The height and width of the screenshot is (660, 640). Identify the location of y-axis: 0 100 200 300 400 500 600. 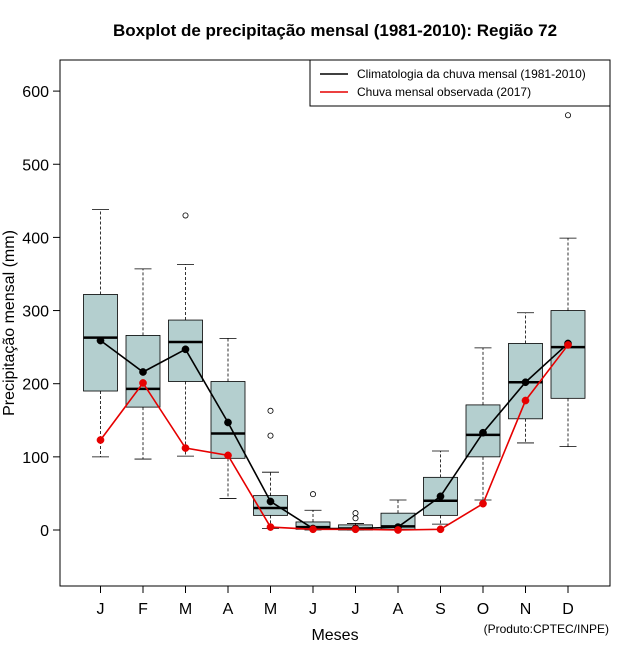
(41, 312).